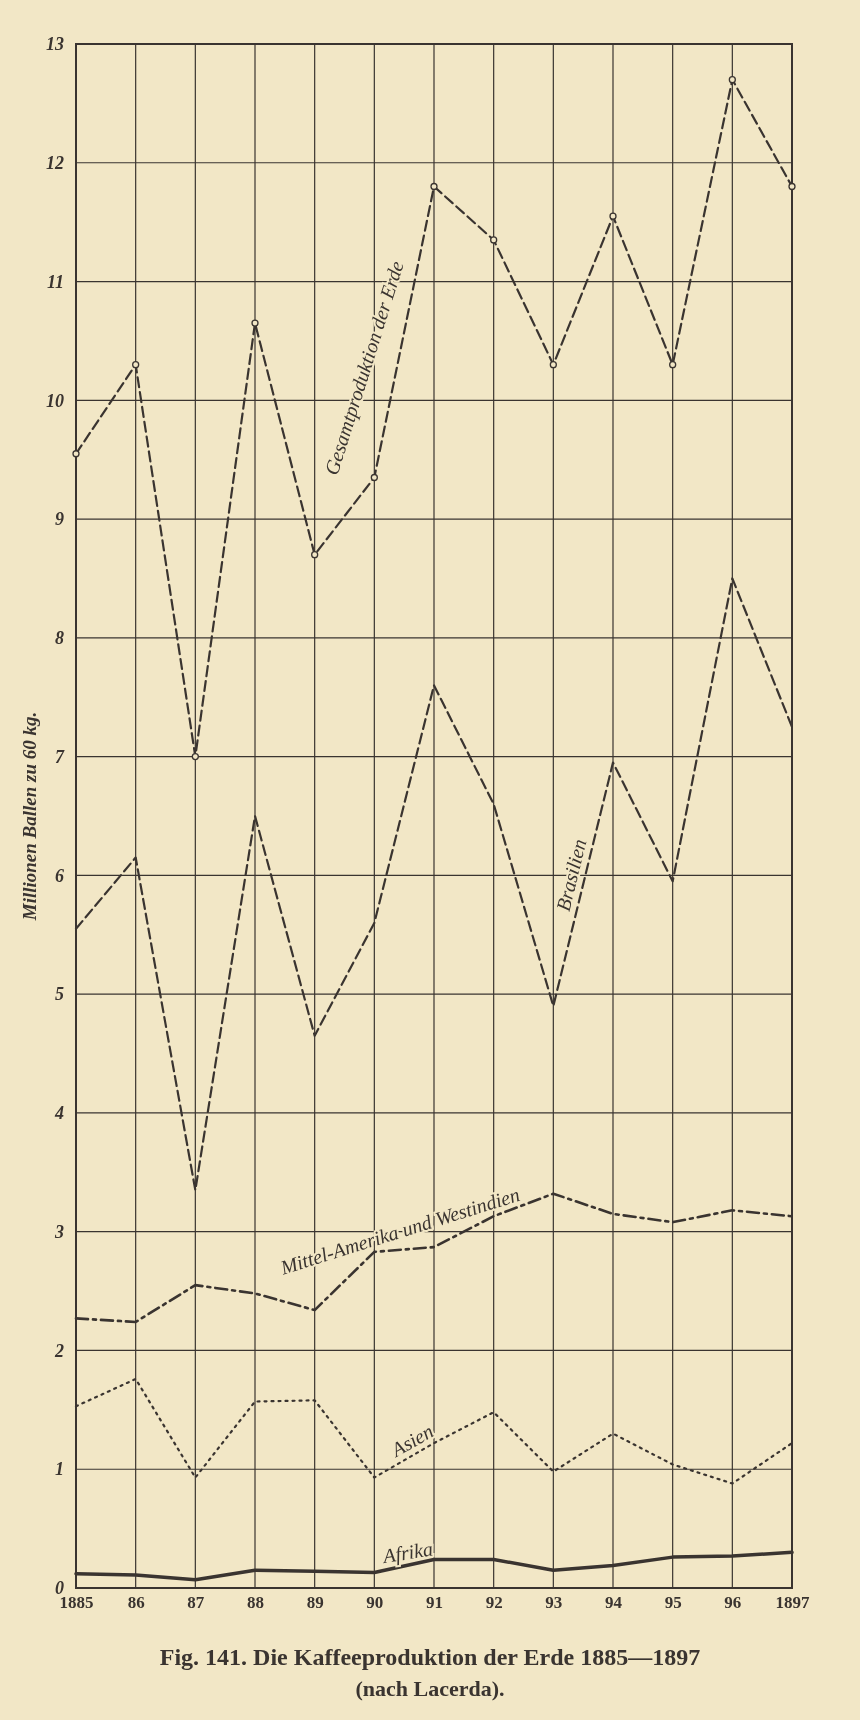 Image resolution: width=860 pixels, height=1720 pixels. What do you see at coordinates (494, 1603) in the screenshot?
I see `x-tick-label: 92` at bounding box center [494, 1603].